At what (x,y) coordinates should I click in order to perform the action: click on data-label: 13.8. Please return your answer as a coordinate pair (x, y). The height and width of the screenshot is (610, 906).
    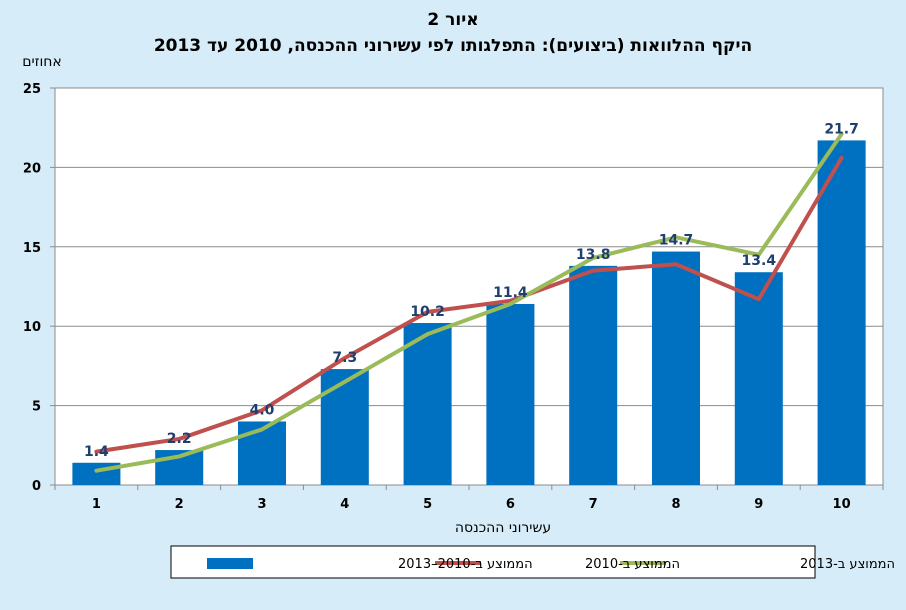
    Looking at the image, I should click on (593, 255).